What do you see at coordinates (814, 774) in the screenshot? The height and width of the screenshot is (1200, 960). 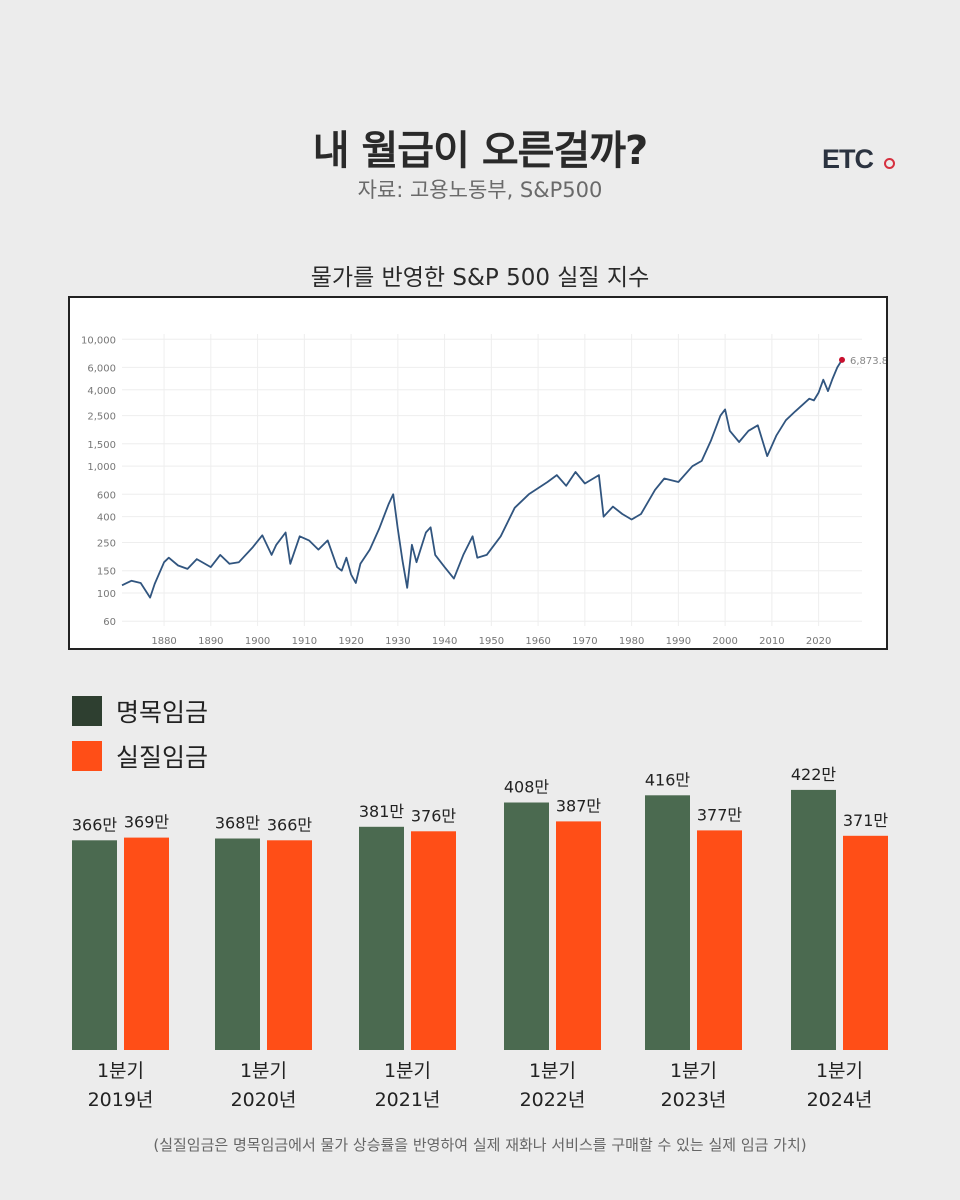 I see `bar-label-nominal: 422만` at bounding box center [814, 774].